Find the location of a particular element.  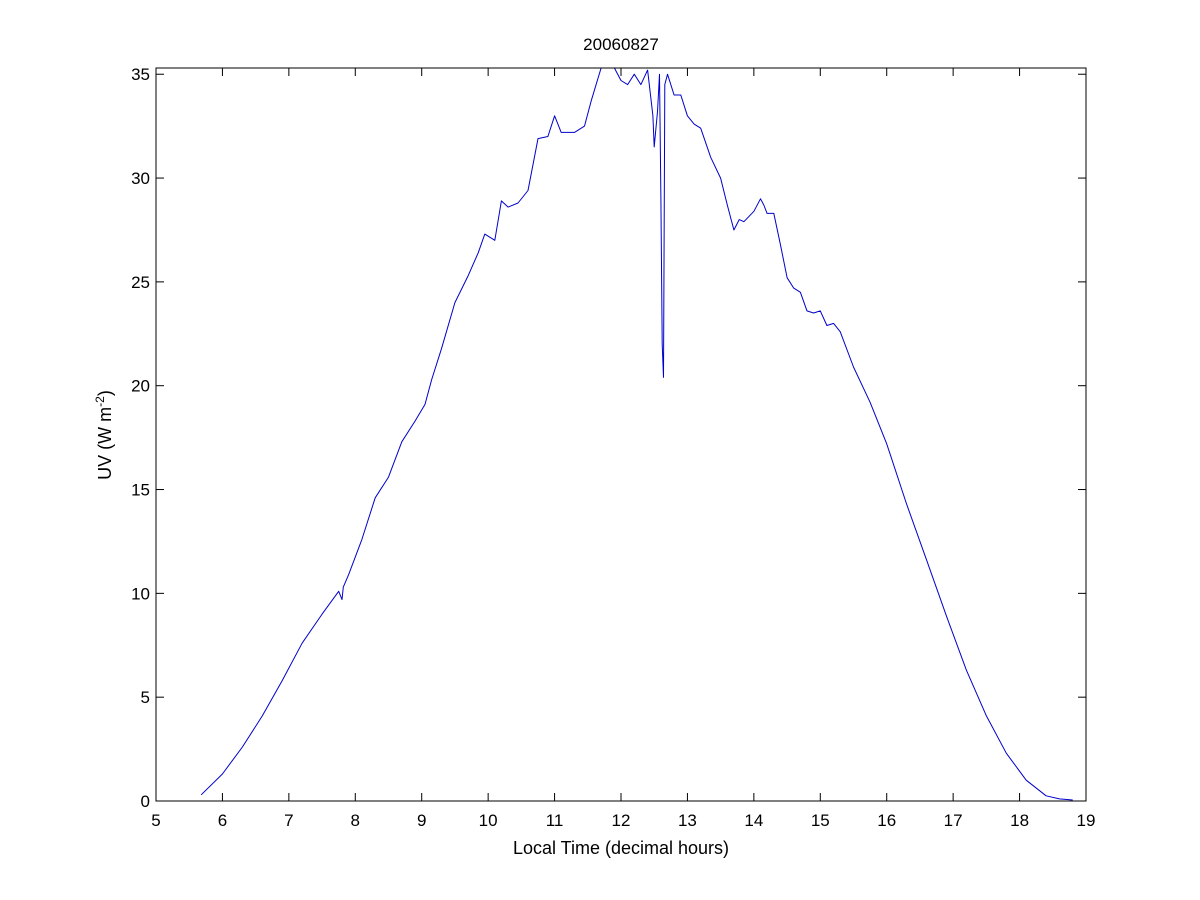

x-tick-label: 13 is located at coordinates (687, 820).